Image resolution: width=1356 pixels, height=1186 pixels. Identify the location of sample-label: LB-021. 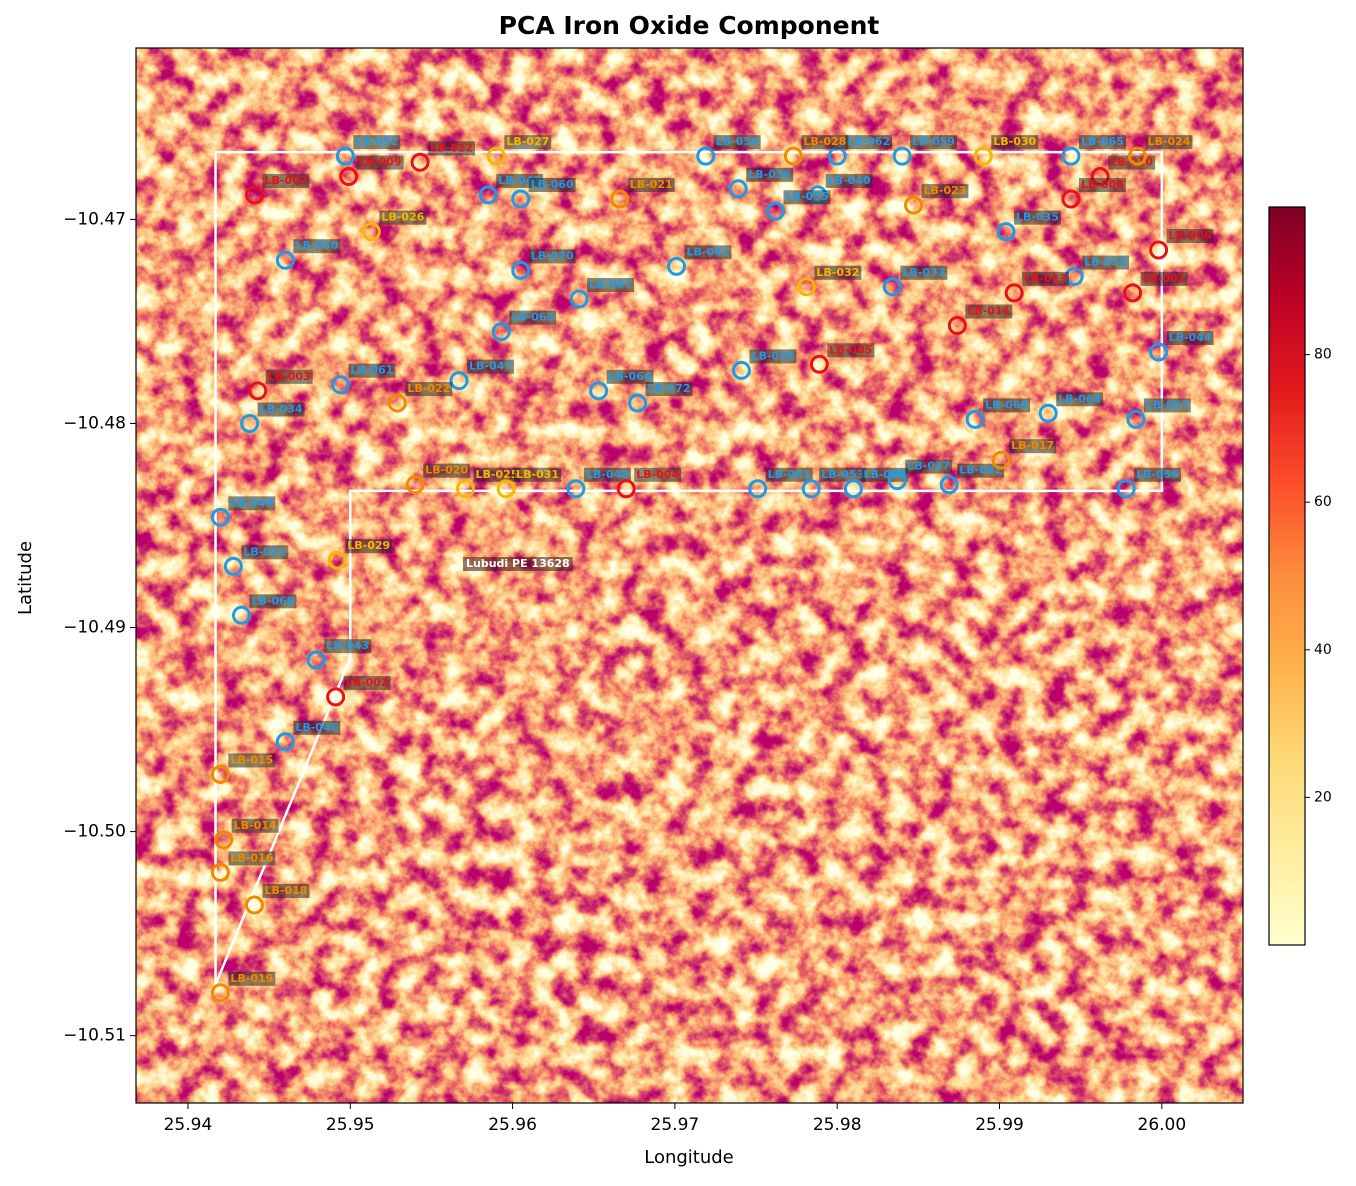
(651, 184).